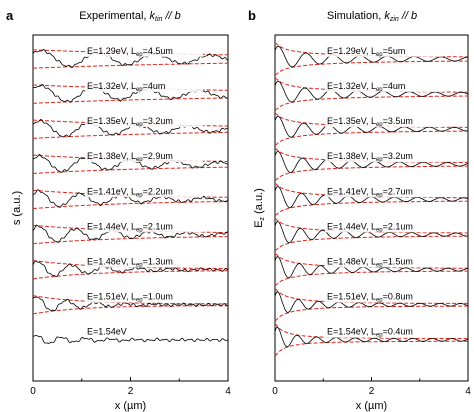 This screenshot has width=474, height=412. I want to click on series-2: E=1.35eV, Lep=3.2um, so click(130, 127).